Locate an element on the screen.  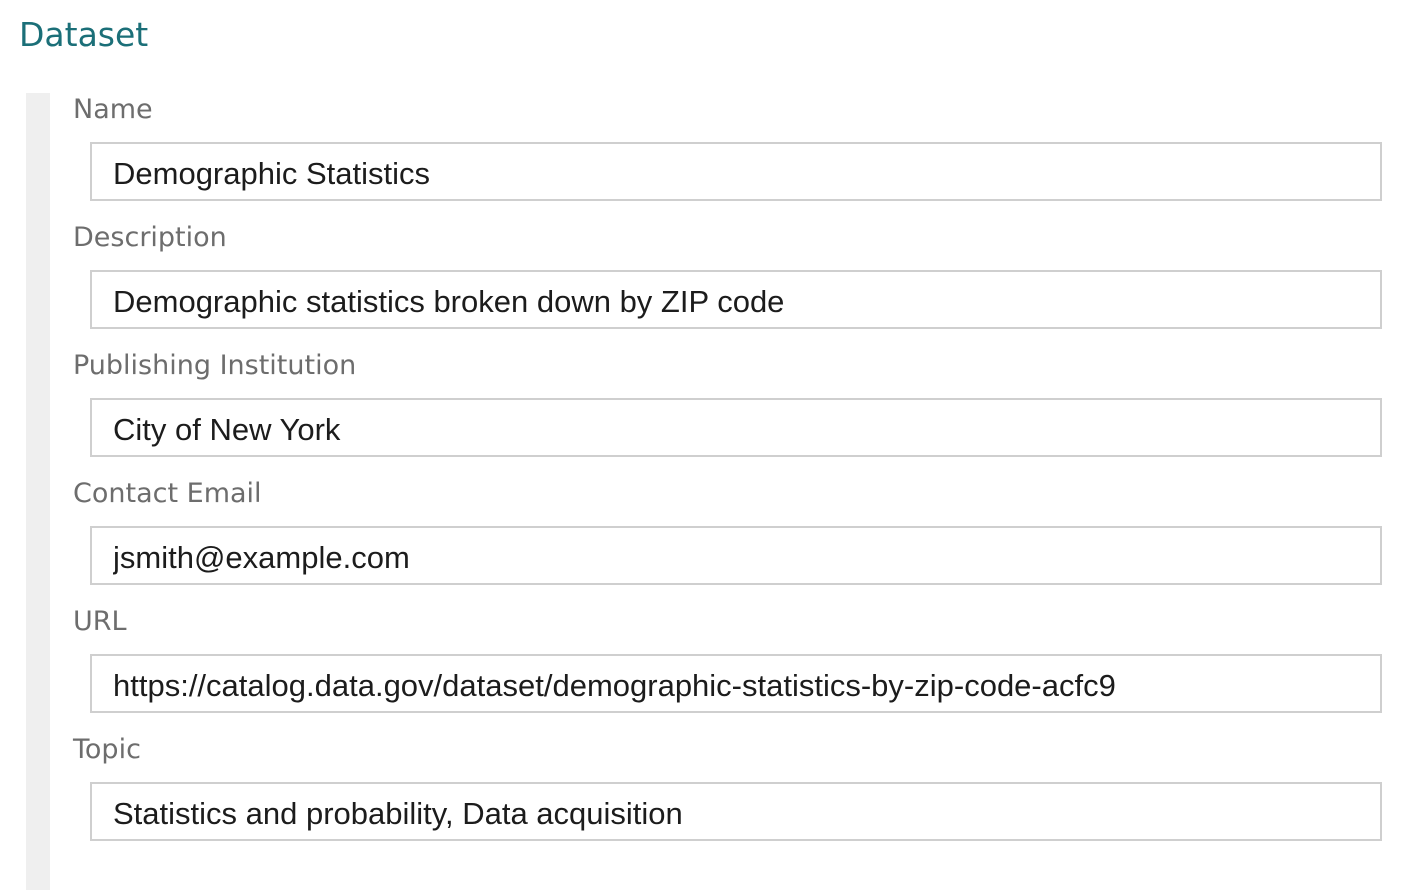
field-contact-email: Contact Email is located at coordinates (728, 538).